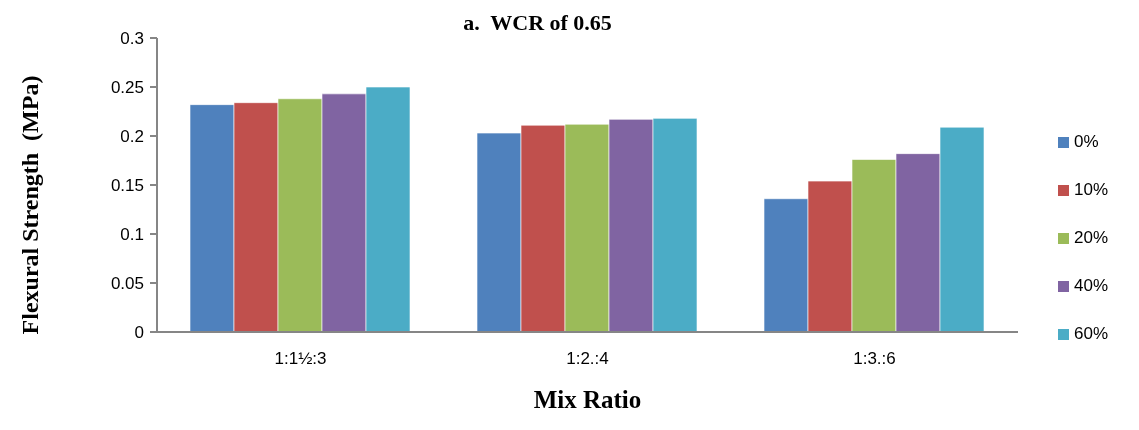 The image size is (1139, 430). What do you see at coordinates (587, 400) in the screenshot?
I see `x-axis-title: Mix Ratio` at bounding box center [587, 400].